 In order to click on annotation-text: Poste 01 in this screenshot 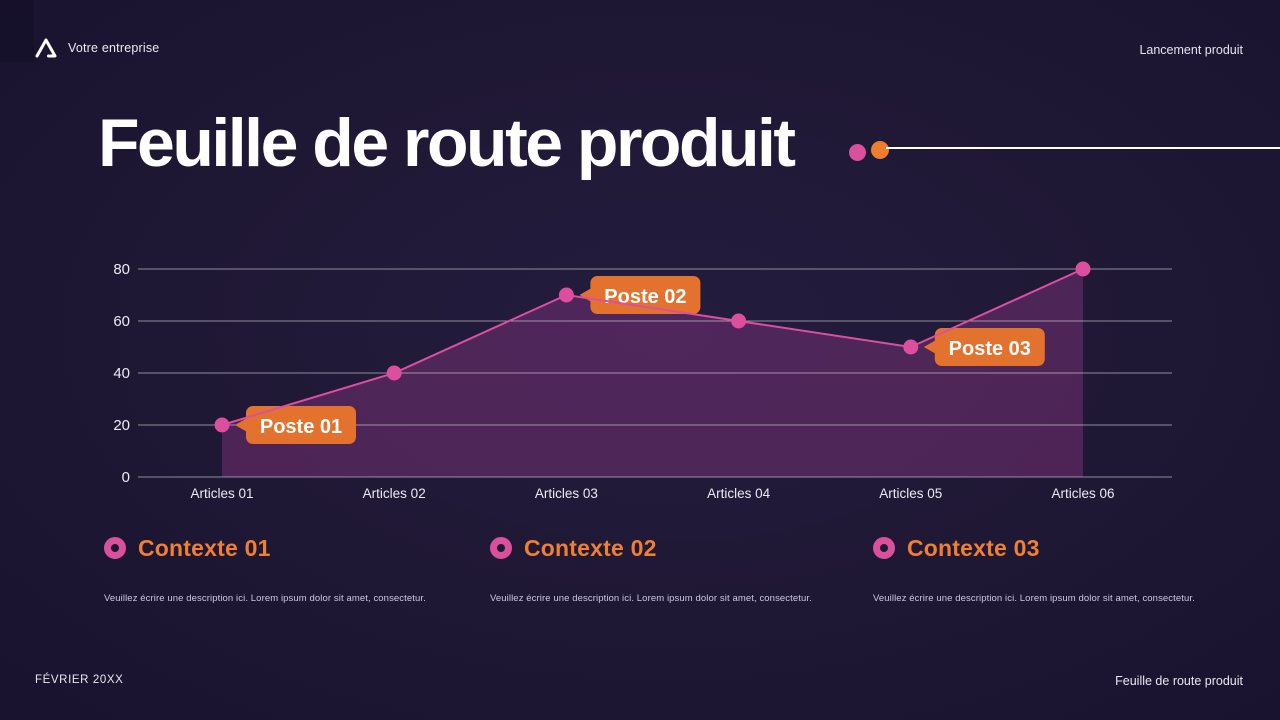, I will do `click(301, 427)`.